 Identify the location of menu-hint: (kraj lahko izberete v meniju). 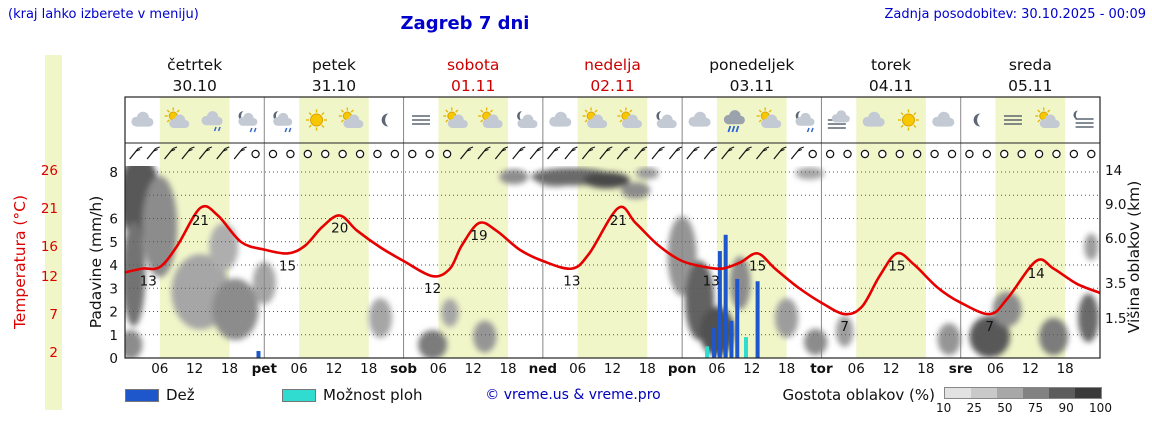
(103, 14).